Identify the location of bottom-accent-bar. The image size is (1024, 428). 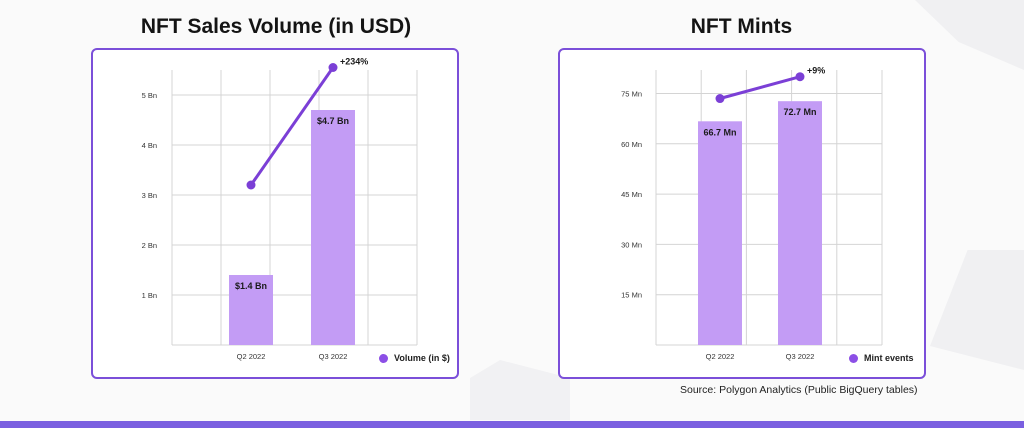
(512, 424).